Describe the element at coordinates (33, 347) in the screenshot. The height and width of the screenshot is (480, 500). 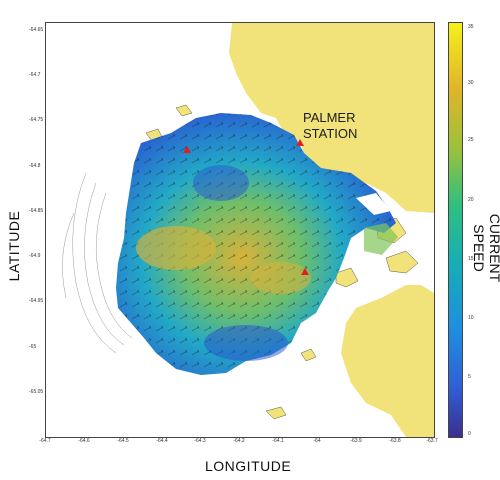
I see `y-tick: -65` at that location.